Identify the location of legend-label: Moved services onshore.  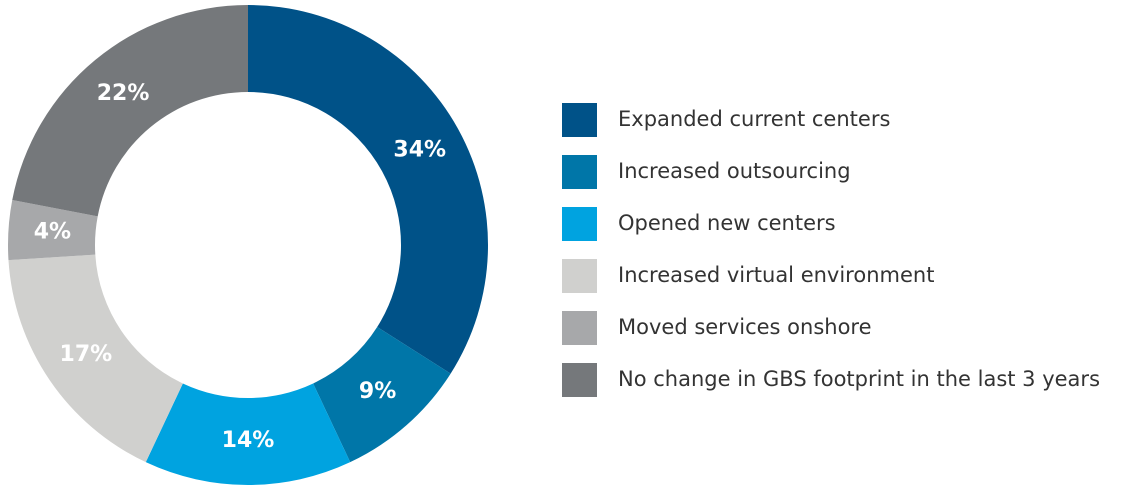
(745, 327).